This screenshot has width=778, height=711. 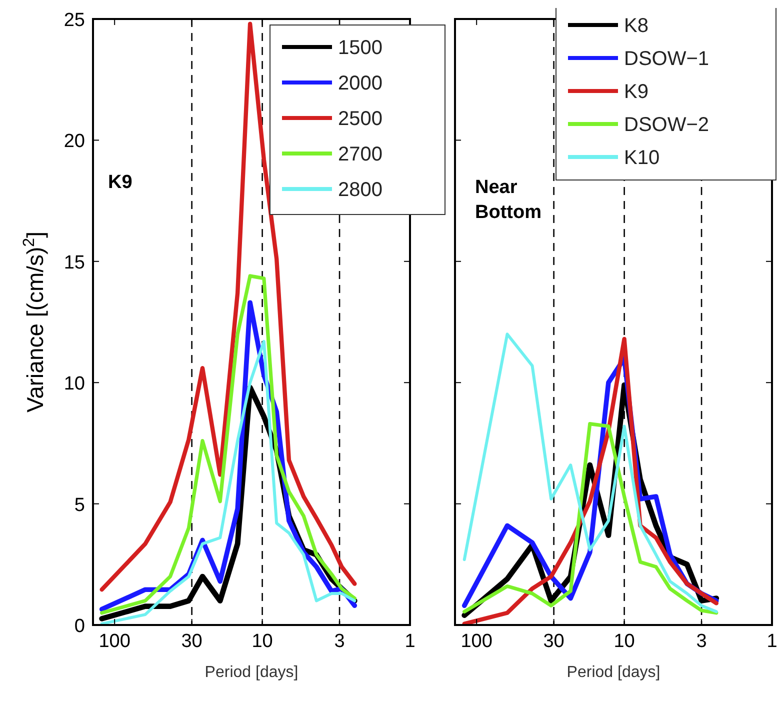 I want to click on legend-label: 2000, so click(x=360, y=83).